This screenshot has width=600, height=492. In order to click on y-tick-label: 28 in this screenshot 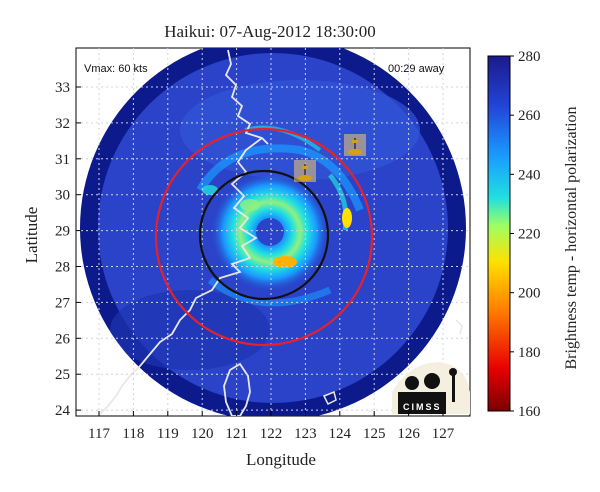, I will do `click(62, 268)`.